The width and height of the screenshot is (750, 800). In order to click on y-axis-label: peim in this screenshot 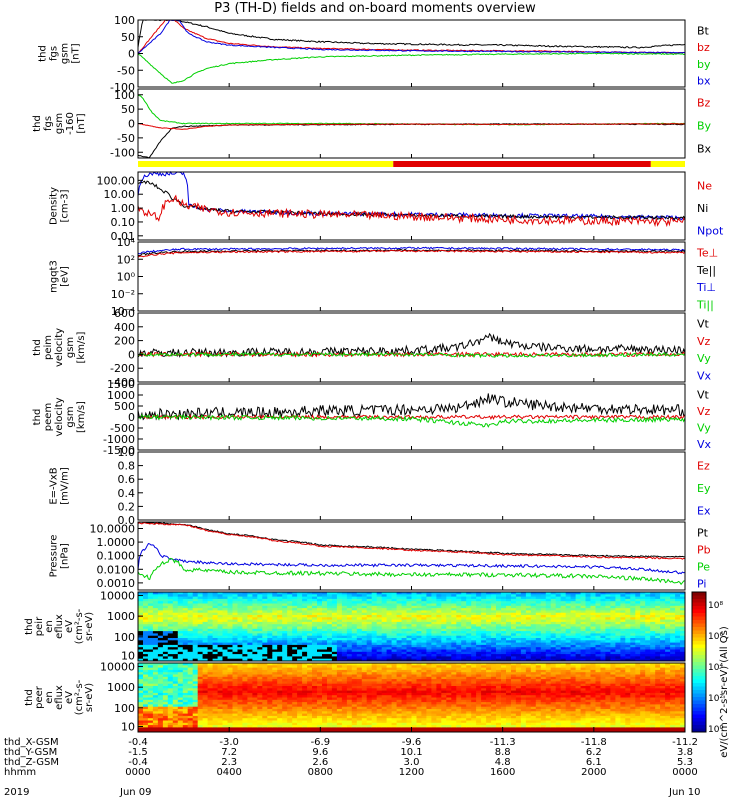, I will do `click(48, 347)`.